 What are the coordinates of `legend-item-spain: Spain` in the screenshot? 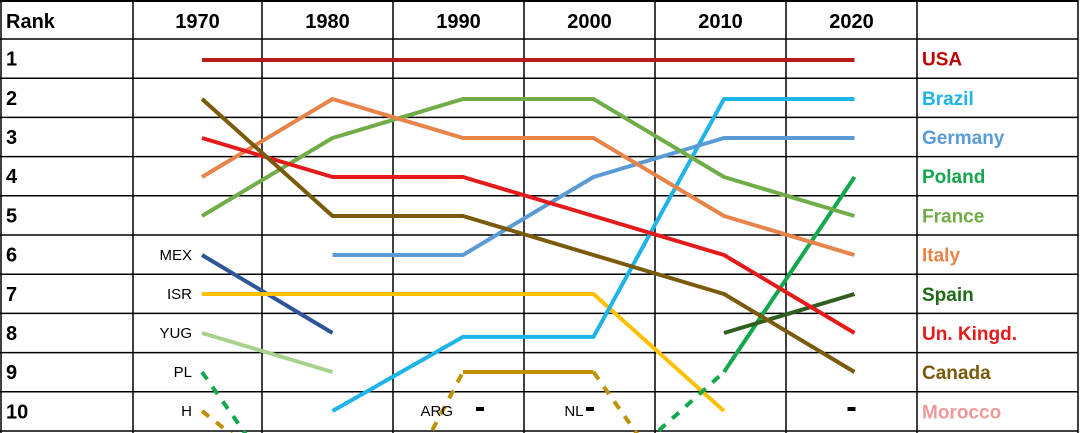 It's located at (948, 295).